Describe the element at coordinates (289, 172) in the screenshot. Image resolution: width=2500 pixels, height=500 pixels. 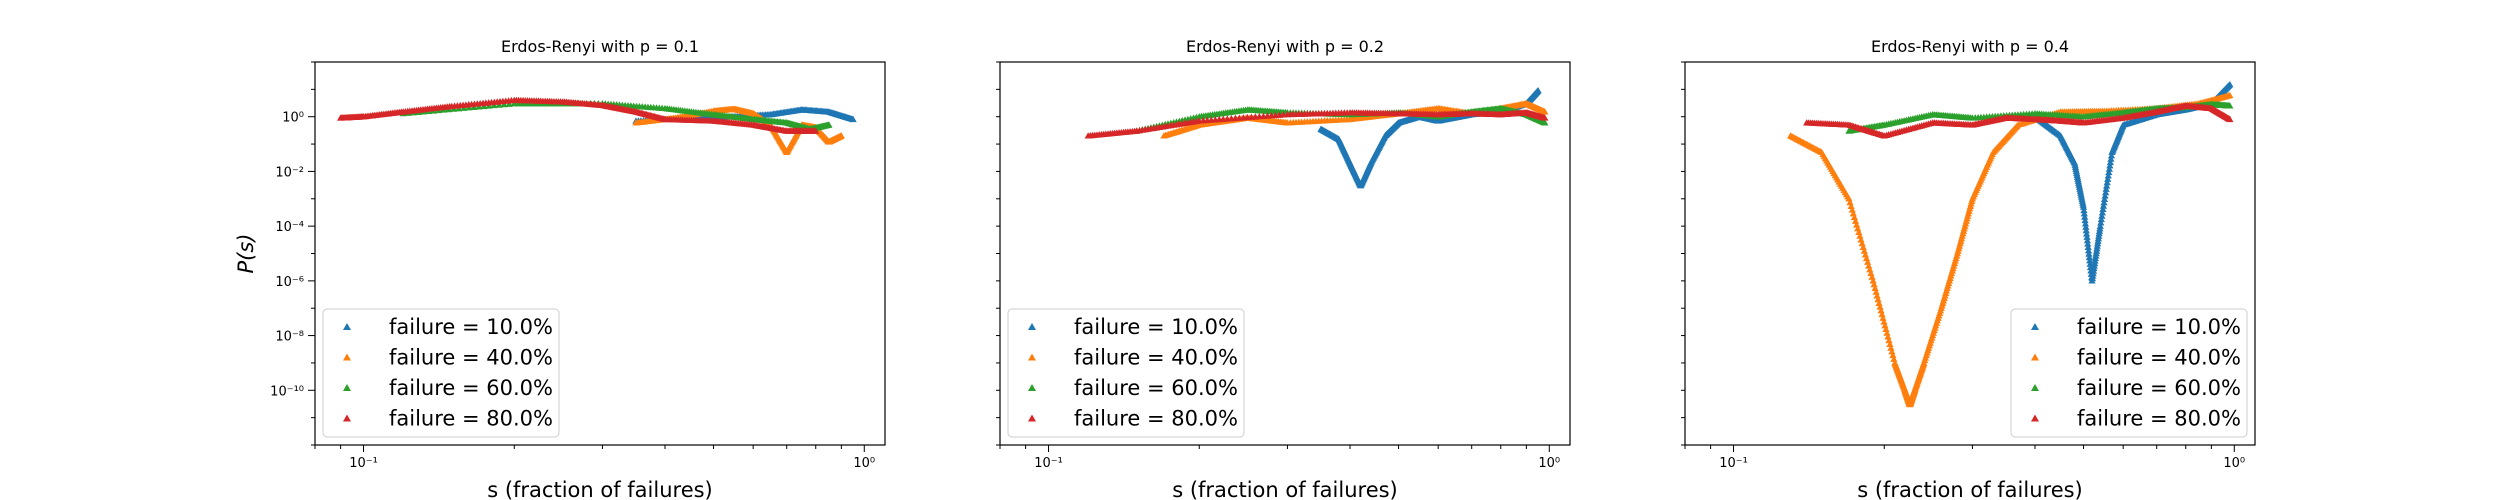
I see `y-tick-label: 10⁻²` at that location.